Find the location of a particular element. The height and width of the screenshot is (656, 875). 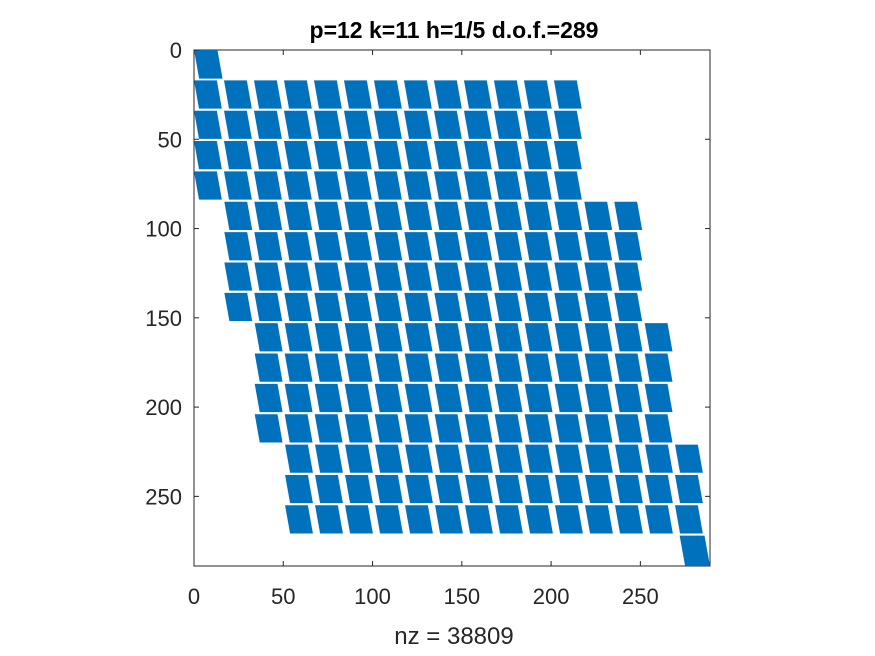

x-tick-label-1: 50 is located at coordinates (283, 596).